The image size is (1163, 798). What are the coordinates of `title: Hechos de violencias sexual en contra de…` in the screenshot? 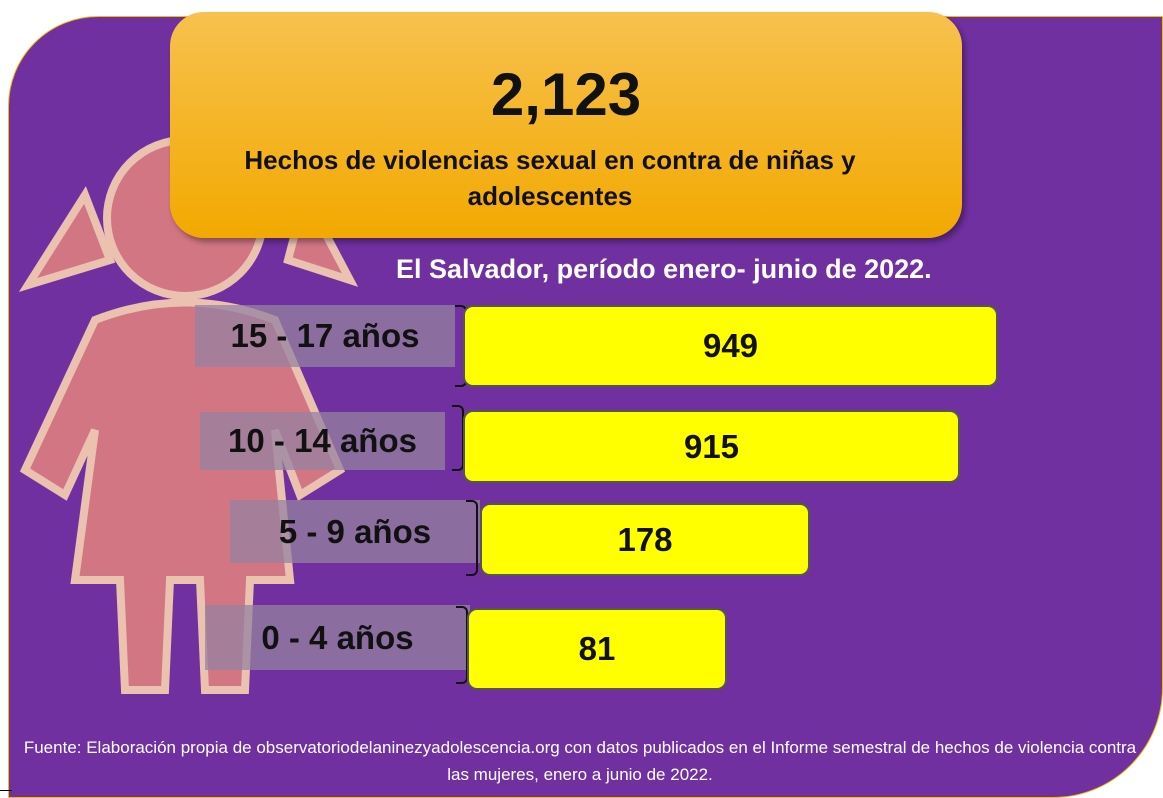 It's located at (550, 178).